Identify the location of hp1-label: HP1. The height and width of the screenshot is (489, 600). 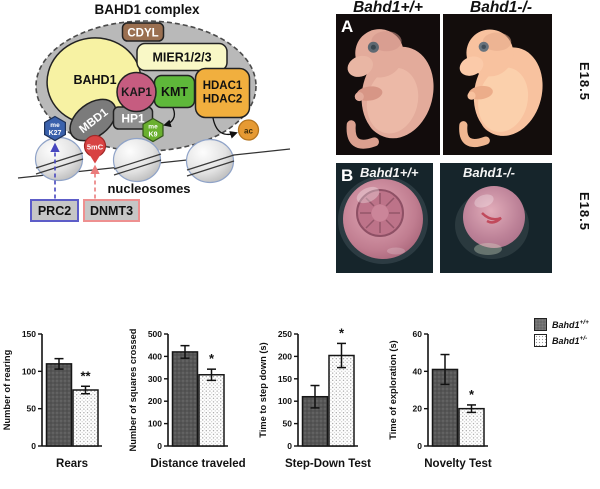
(133, 119).